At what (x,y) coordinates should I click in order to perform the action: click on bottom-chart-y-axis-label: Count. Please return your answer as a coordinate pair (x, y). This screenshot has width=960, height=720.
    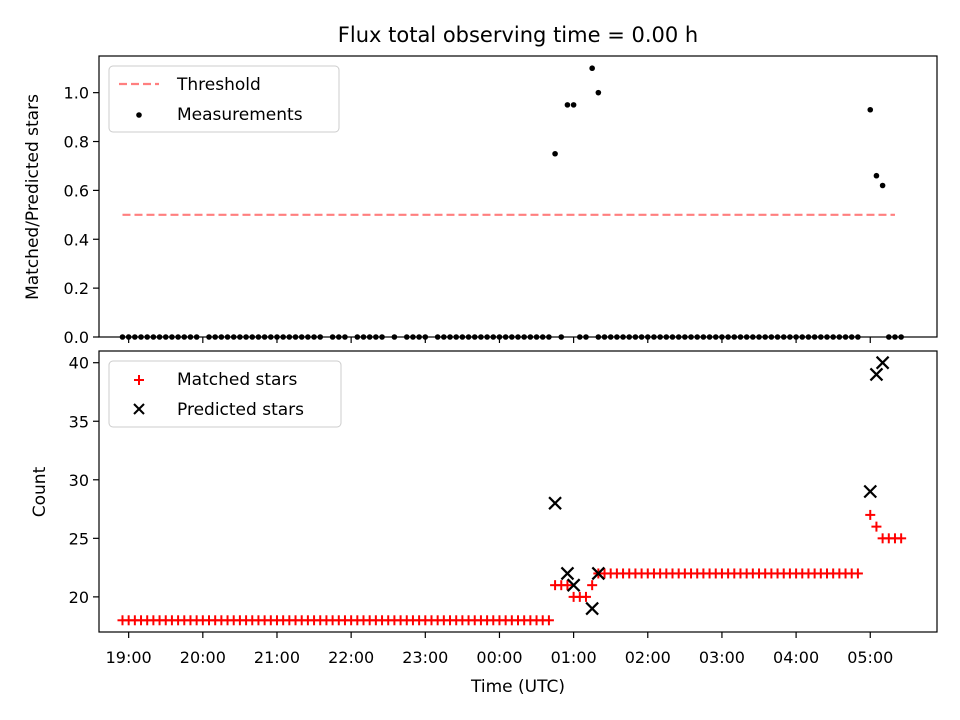
    Looking at the image, I should click on (40, 491).